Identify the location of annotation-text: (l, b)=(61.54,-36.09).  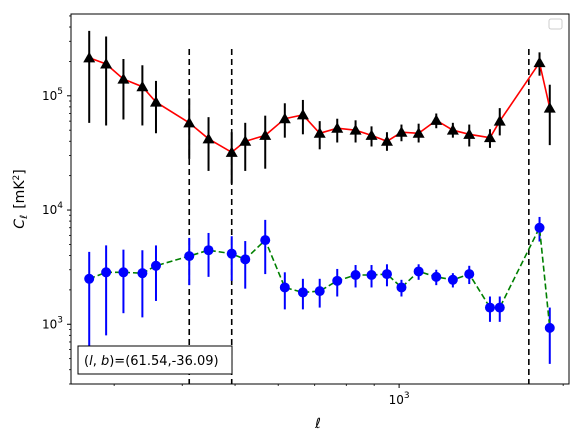
(151, 361).